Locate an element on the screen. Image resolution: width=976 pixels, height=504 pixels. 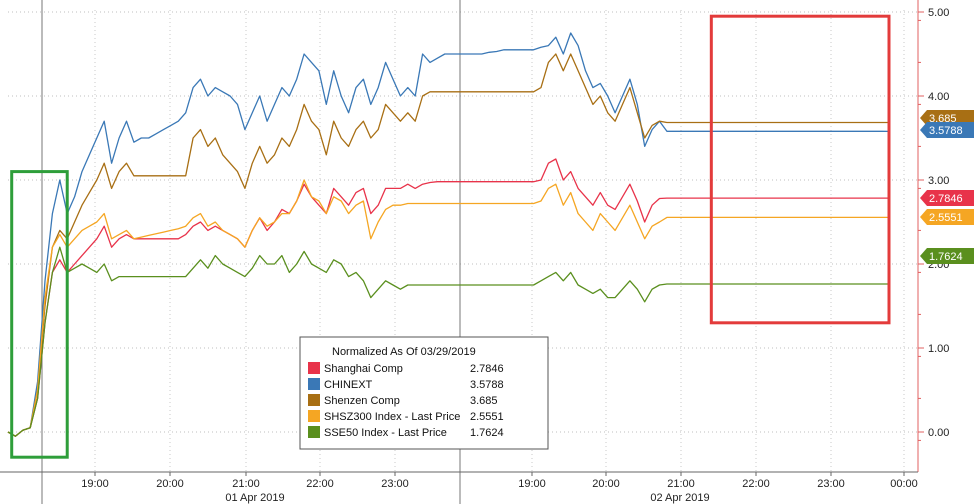
x-tick-label: 00:00 is located at coordinates (904, 484).